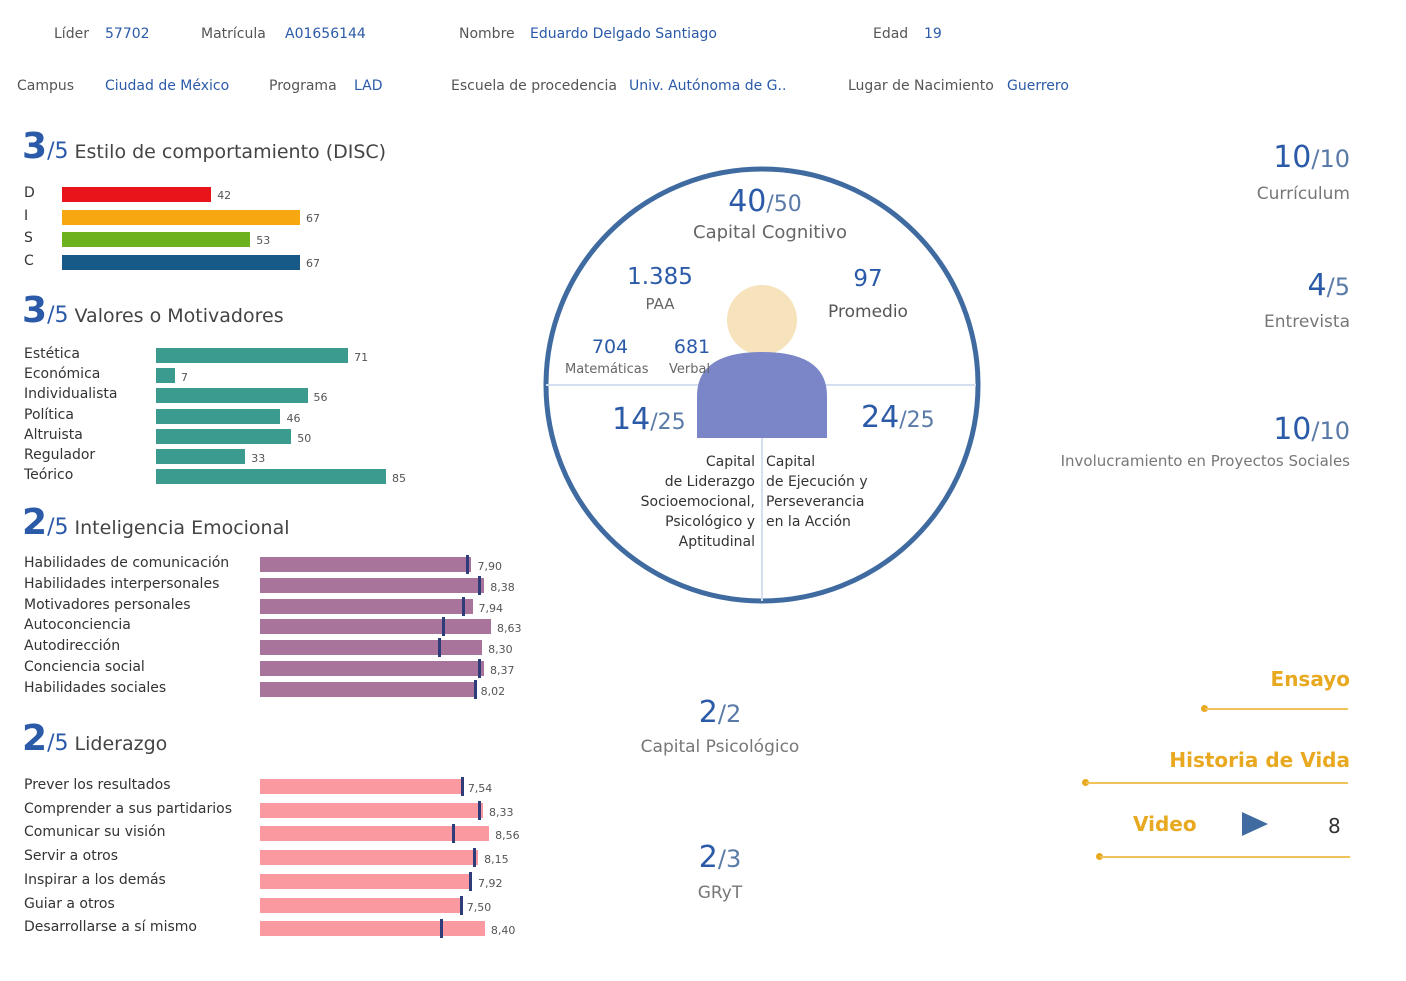  What do you see at coordinates (480, 788) in the screenshot?
I see `liderazgo-chart-bar-value: 7,54` at bounding box center [480, 788].